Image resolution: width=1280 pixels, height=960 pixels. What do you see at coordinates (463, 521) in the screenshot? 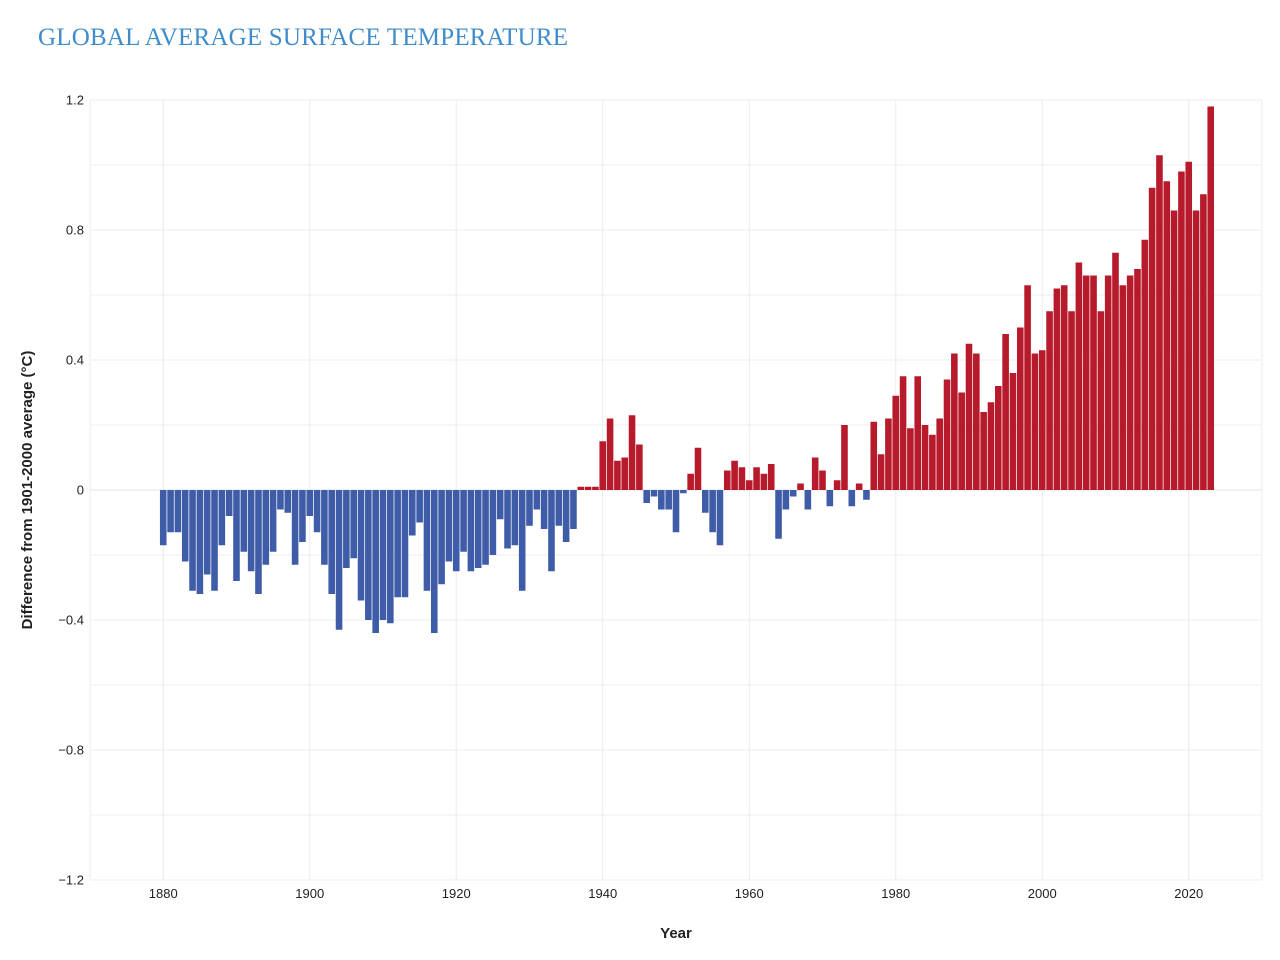
I see `bar-1921` at bounding box center [463, 521].